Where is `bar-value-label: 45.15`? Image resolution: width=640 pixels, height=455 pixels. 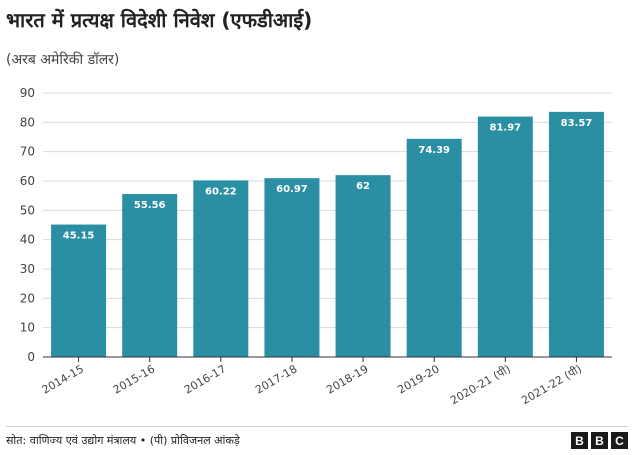
bar-value-label: 45.15 is located at coordinates (79, 236).